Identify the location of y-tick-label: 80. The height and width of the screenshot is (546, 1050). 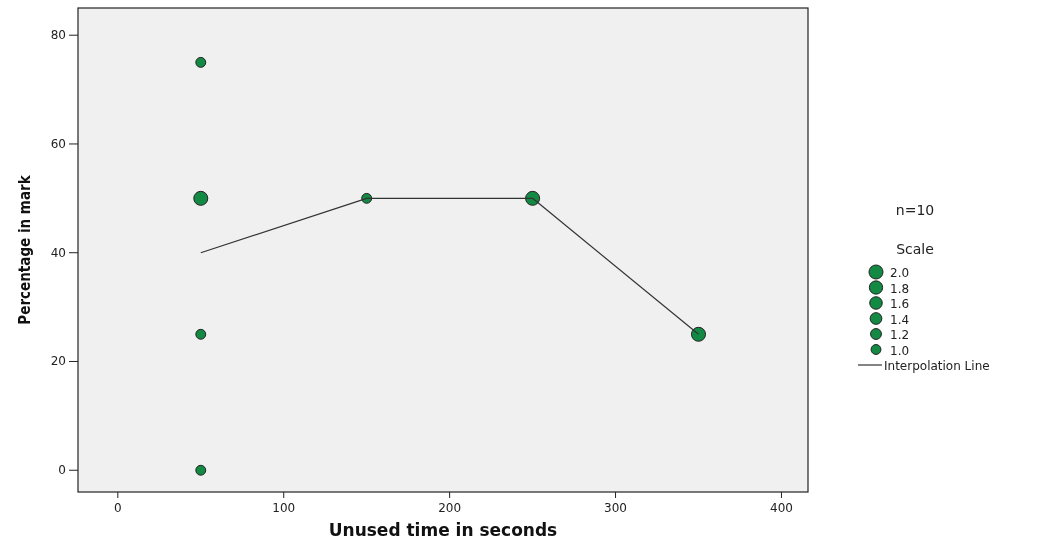
(58, 35).